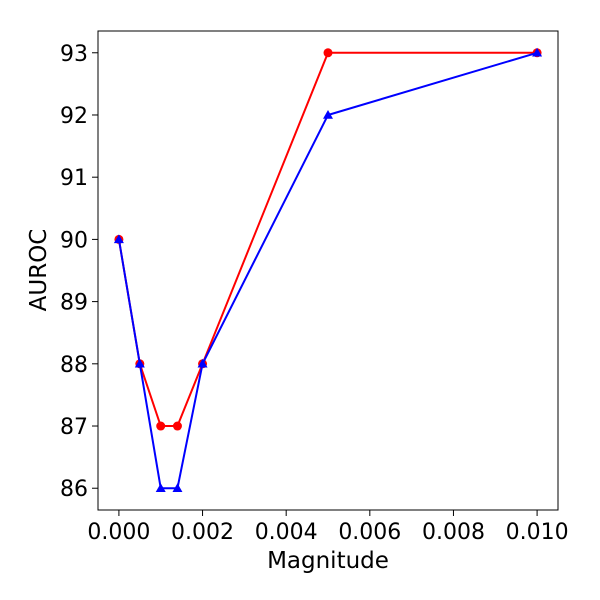  I want to click on x-tick-label: 0.006, so click(369, 532).